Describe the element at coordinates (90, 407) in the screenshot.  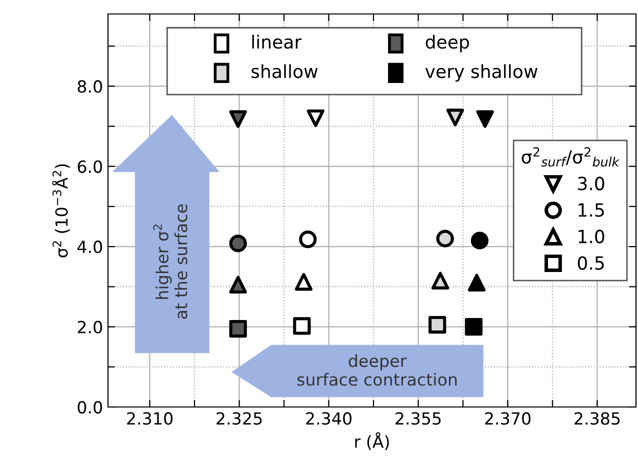
I see `y-tick-label: 0.0` at that location.